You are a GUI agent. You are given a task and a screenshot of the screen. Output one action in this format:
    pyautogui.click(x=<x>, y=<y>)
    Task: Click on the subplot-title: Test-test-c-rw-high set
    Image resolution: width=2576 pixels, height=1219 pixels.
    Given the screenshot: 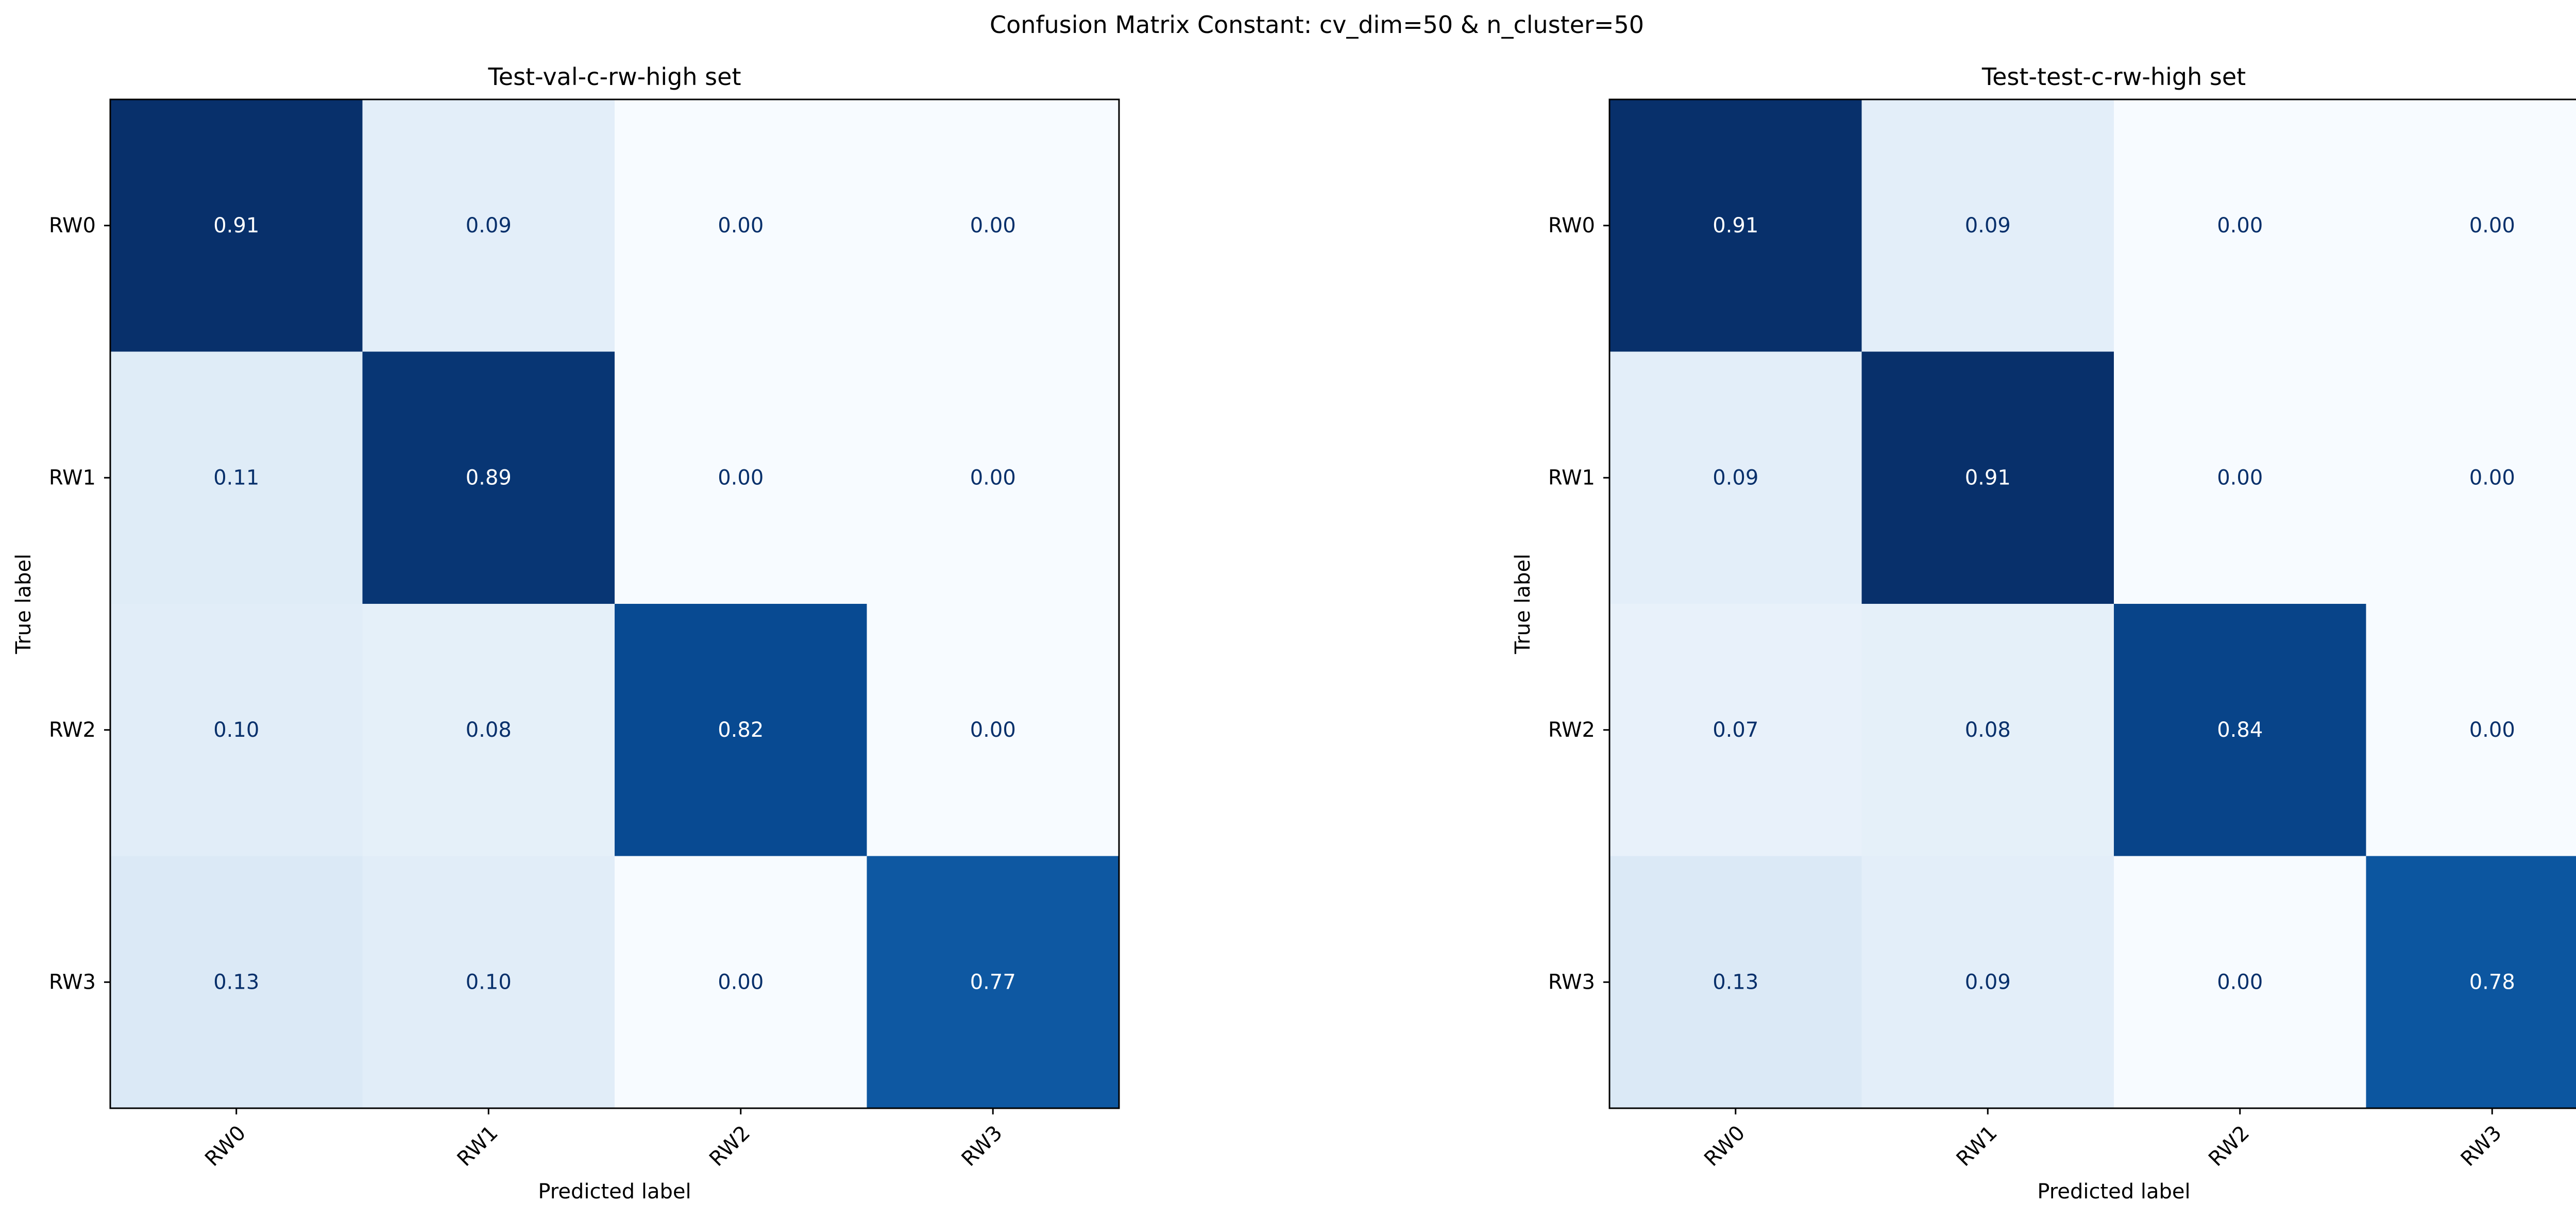 What is the action you would take?
    pyautogui.click(x=2113, y=77)
    